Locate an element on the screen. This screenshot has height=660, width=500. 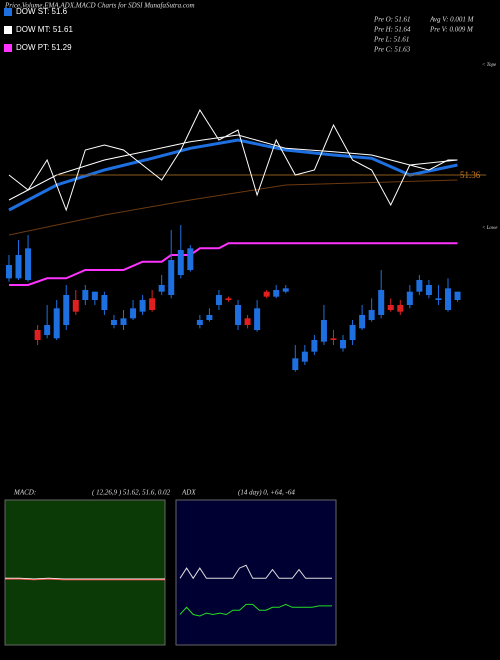
legend-label: DOW ST: 51.6 is located at coordinates (42, 11).